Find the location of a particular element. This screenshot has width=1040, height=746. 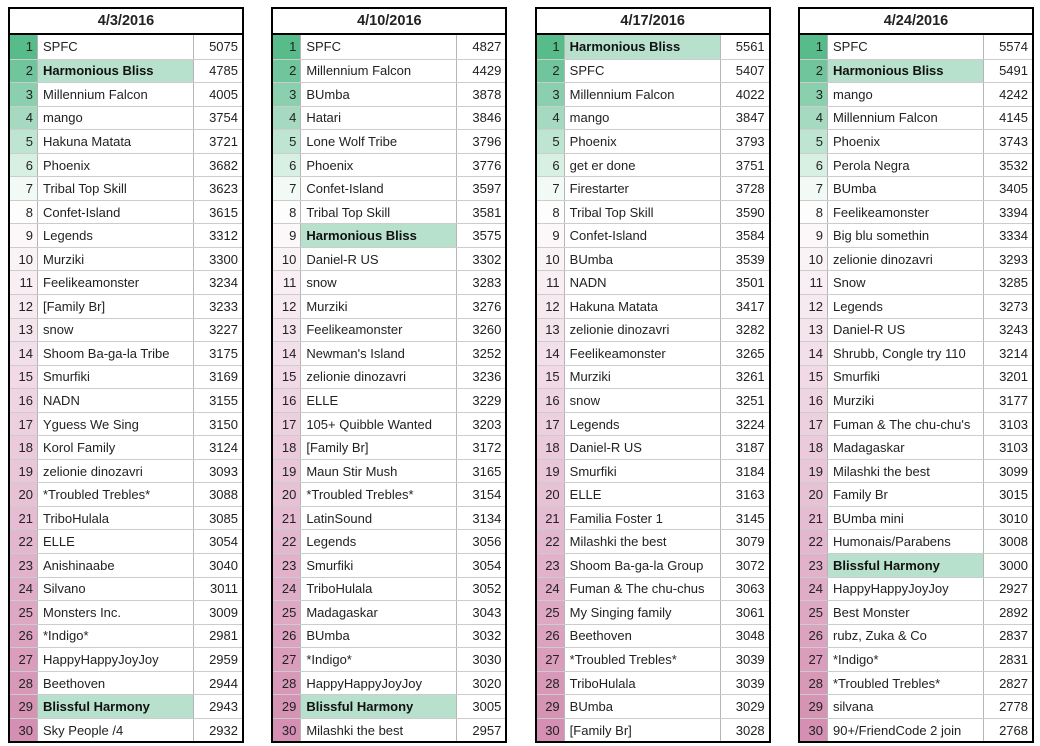

table-row: 12 Legends 3273 is located at coordinates (915, 306).